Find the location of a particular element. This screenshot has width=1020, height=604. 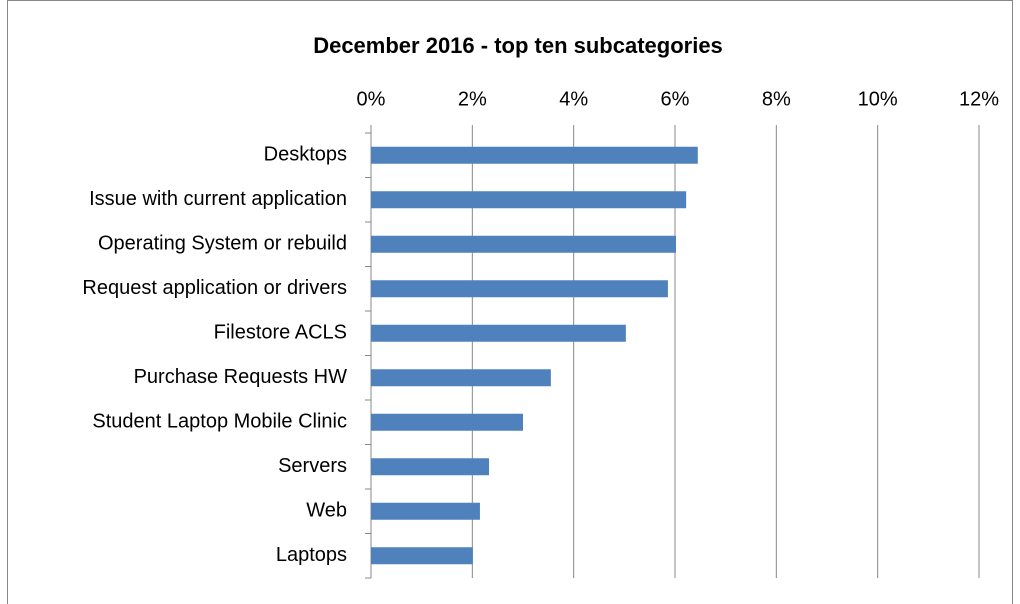

x-tick-label: 12% is located at coordinates (979, 99).